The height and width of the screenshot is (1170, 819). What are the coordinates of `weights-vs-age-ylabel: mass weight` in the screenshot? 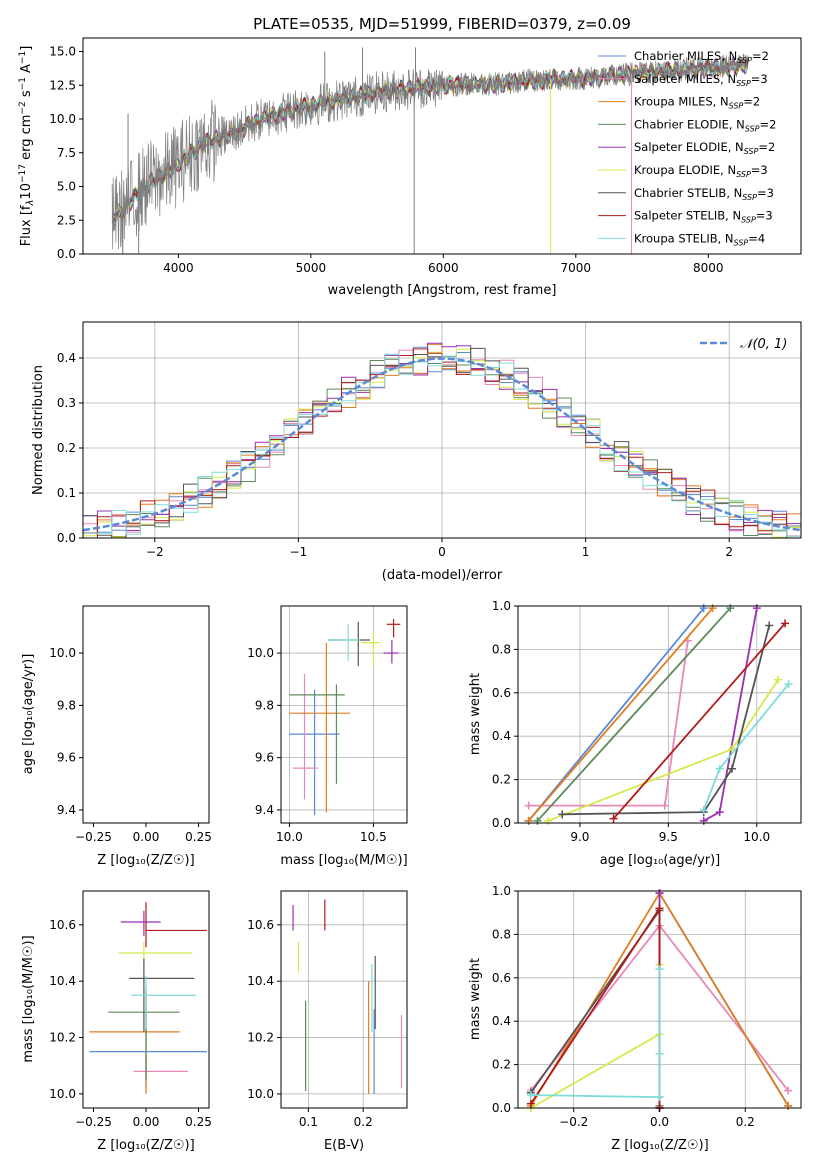 It's located at (475, 714).